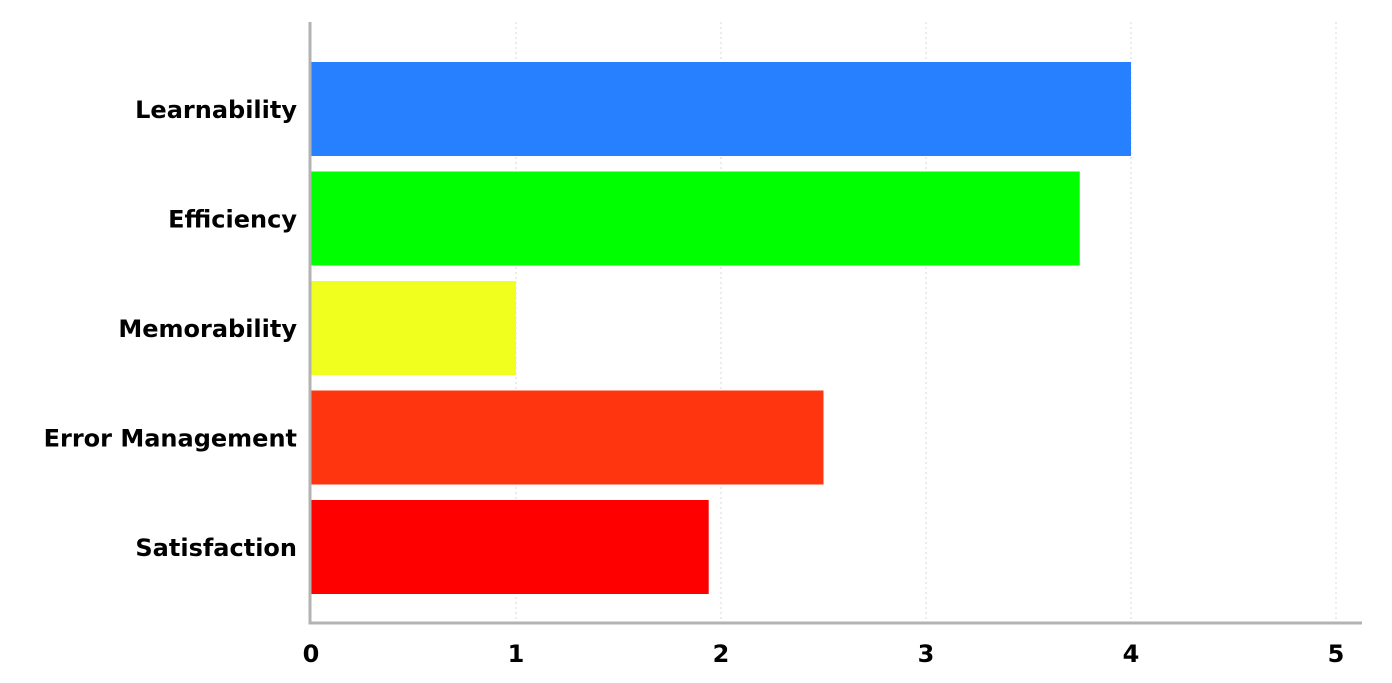 The width and height of the screenshot is (1392, 683). What do you see at coordinates (721, 654) in the screenshot?
I see `x-tick-label: 2` at bounding box center [721, 654].